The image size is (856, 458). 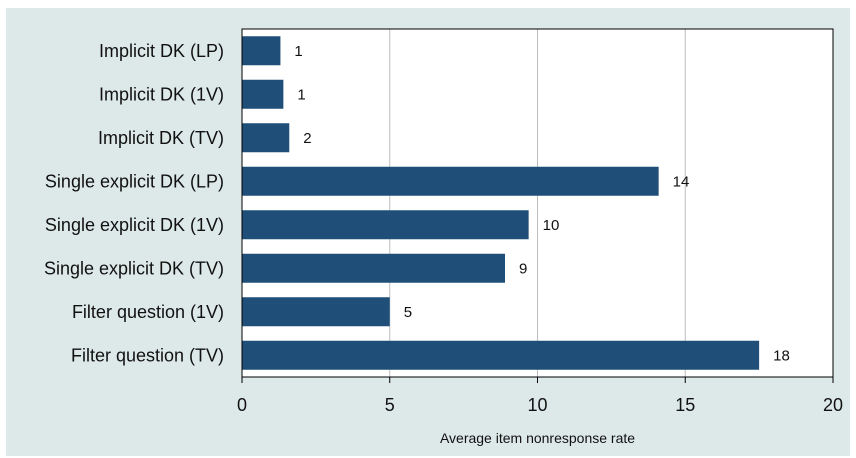 I want to click on category-label: Filter question (TV), so click(x=147, y=355).